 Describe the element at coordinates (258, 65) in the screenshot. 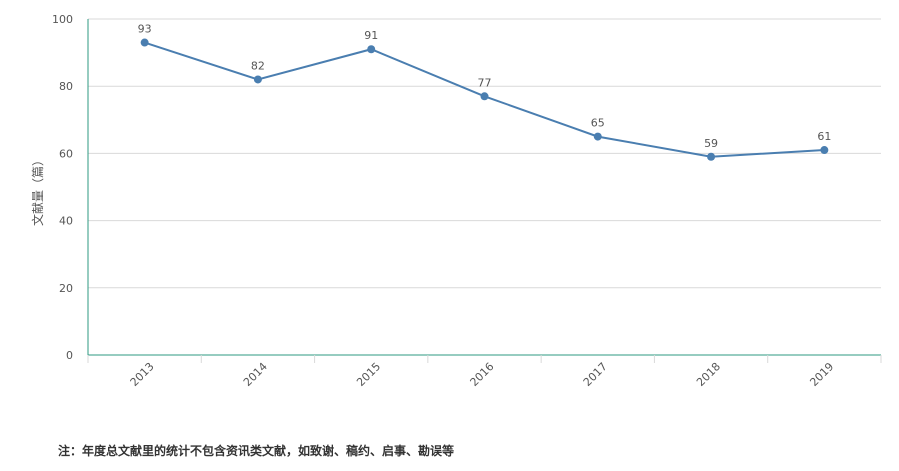

I see `data-label: 82` at that location.